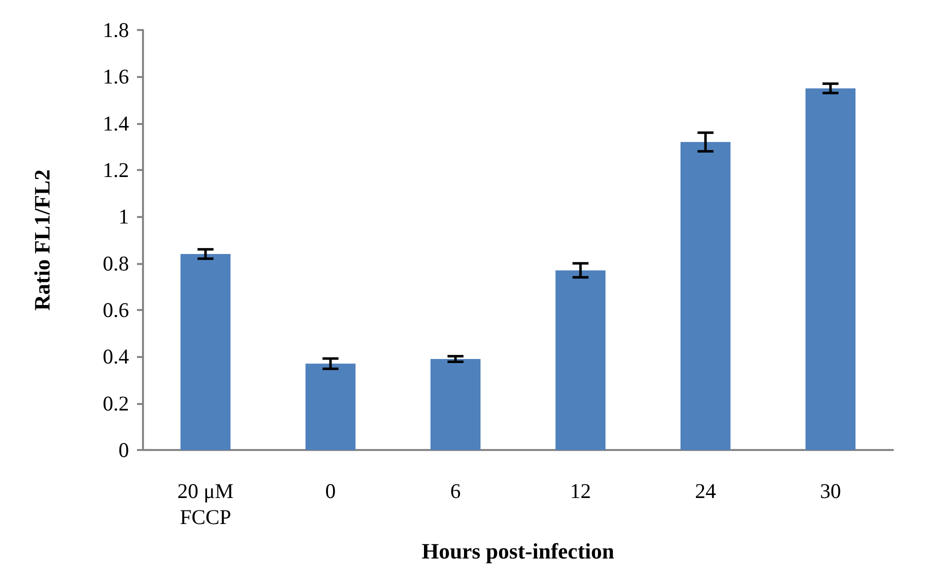  I want to click on x-tick-label: 0, so click(330, 491).